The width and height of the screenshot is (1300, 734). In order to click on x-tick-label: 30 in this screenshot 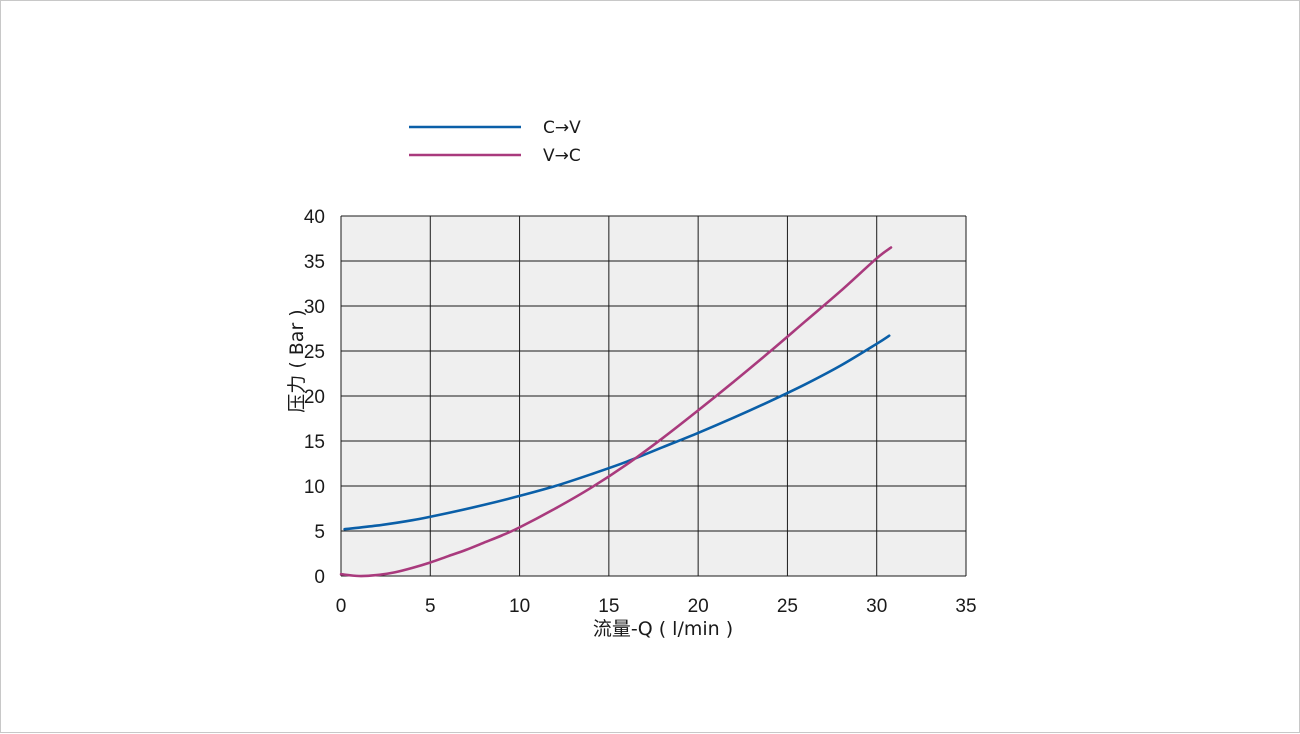, I will do `click(876, 606)`.